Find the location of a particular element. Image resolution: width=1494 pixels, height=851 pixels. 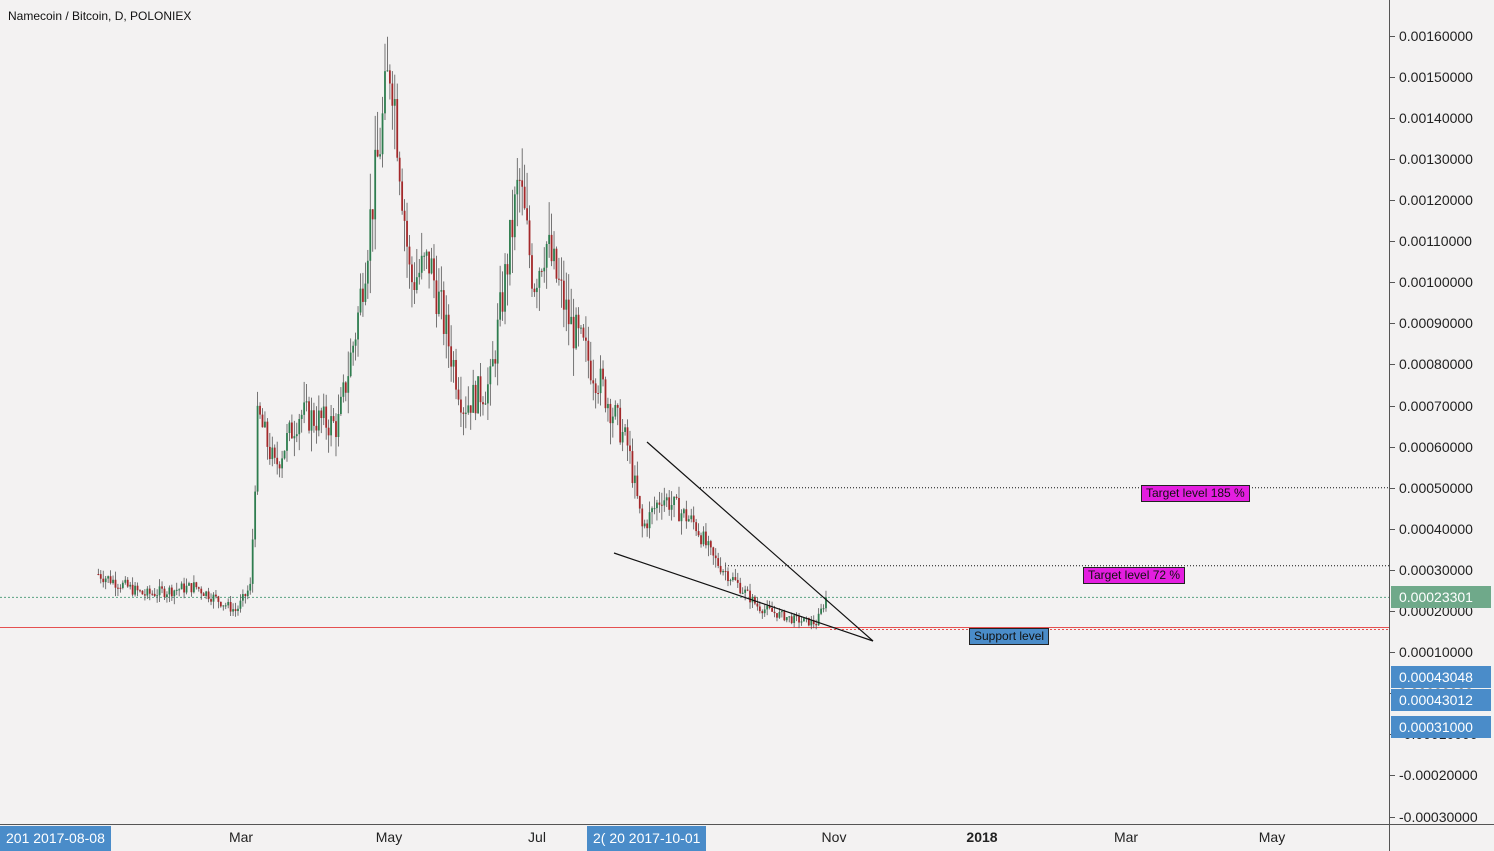

time-axis-label: Jul is located at coordinates (537, 837).